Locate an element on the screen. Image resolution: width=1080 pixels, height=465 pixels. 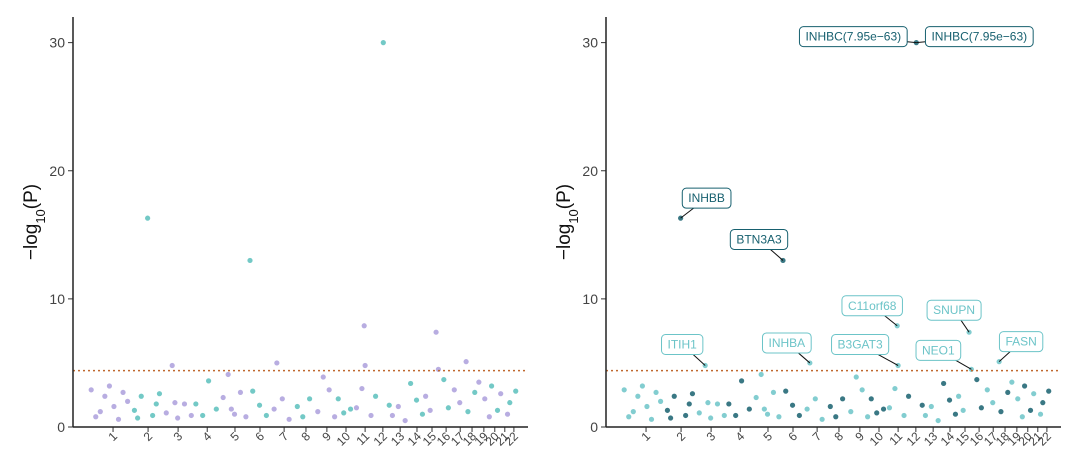
annotation-text: NEO1 is located at coordinates (938, 350).